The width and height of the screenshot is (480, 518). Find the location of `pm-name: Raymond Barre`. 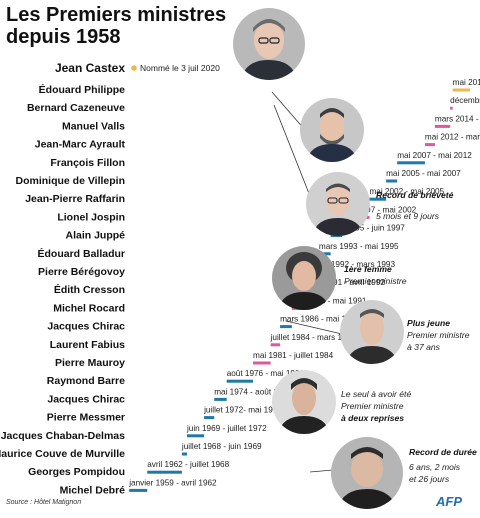

pm-name: Raymond Barre is located at coordinates (86, 381).